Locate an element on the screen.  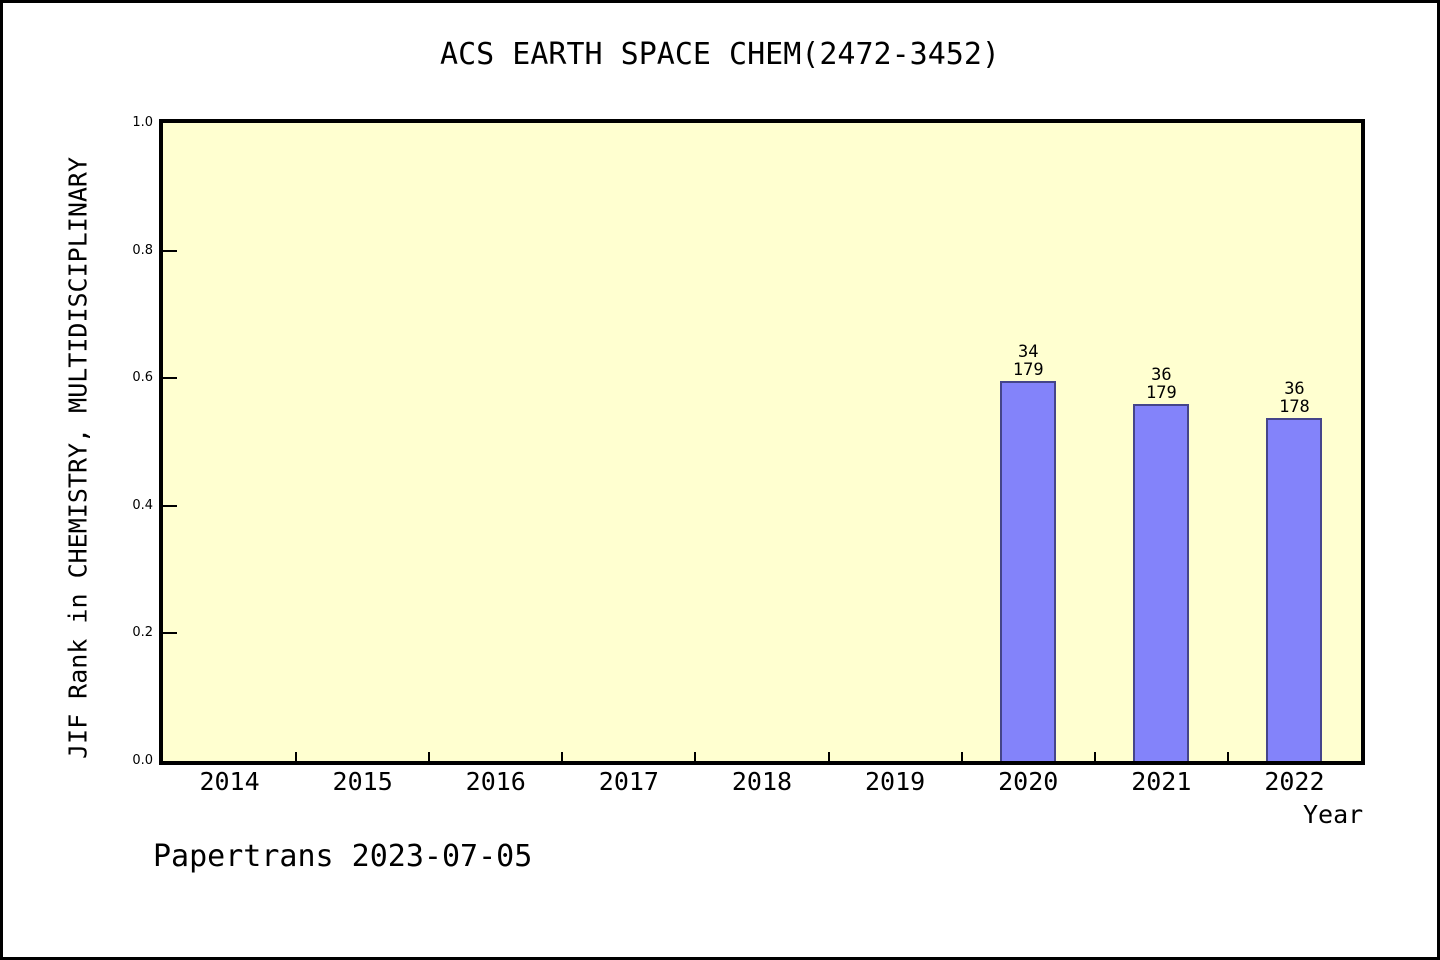
bar-2021 is located at coordinates (1161, 582).